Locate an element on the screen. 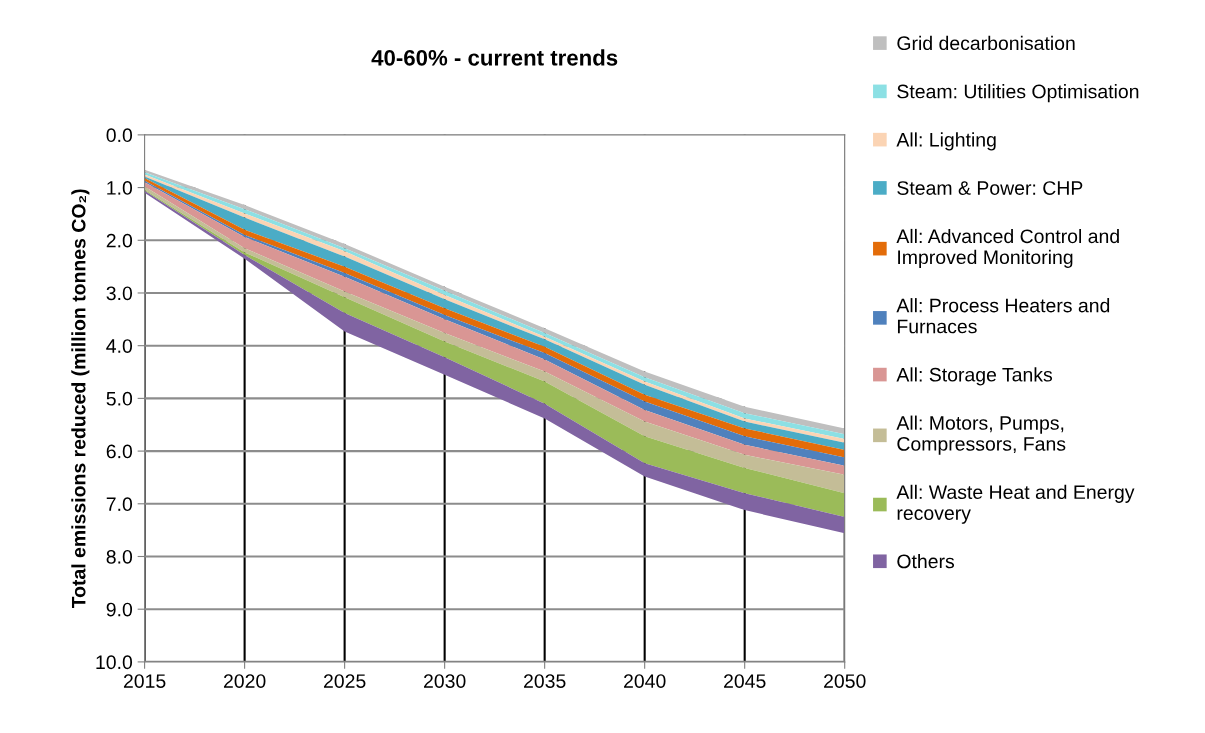  y-tick-label: 10.0 is located at coordinates (114, 662).